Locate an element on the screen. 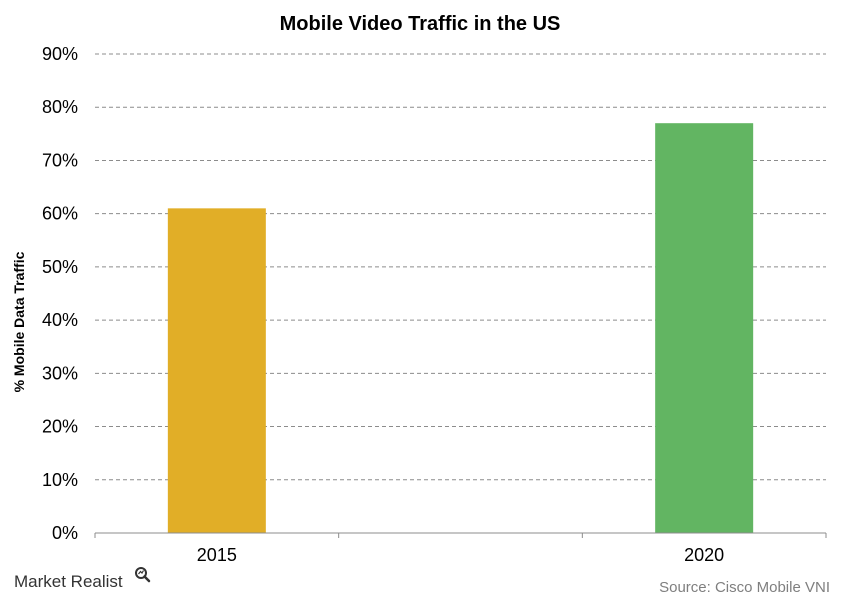 The width and height of the screenshot is (842, 602). y-tick-label: 50% is located at coordinates (60, 267).